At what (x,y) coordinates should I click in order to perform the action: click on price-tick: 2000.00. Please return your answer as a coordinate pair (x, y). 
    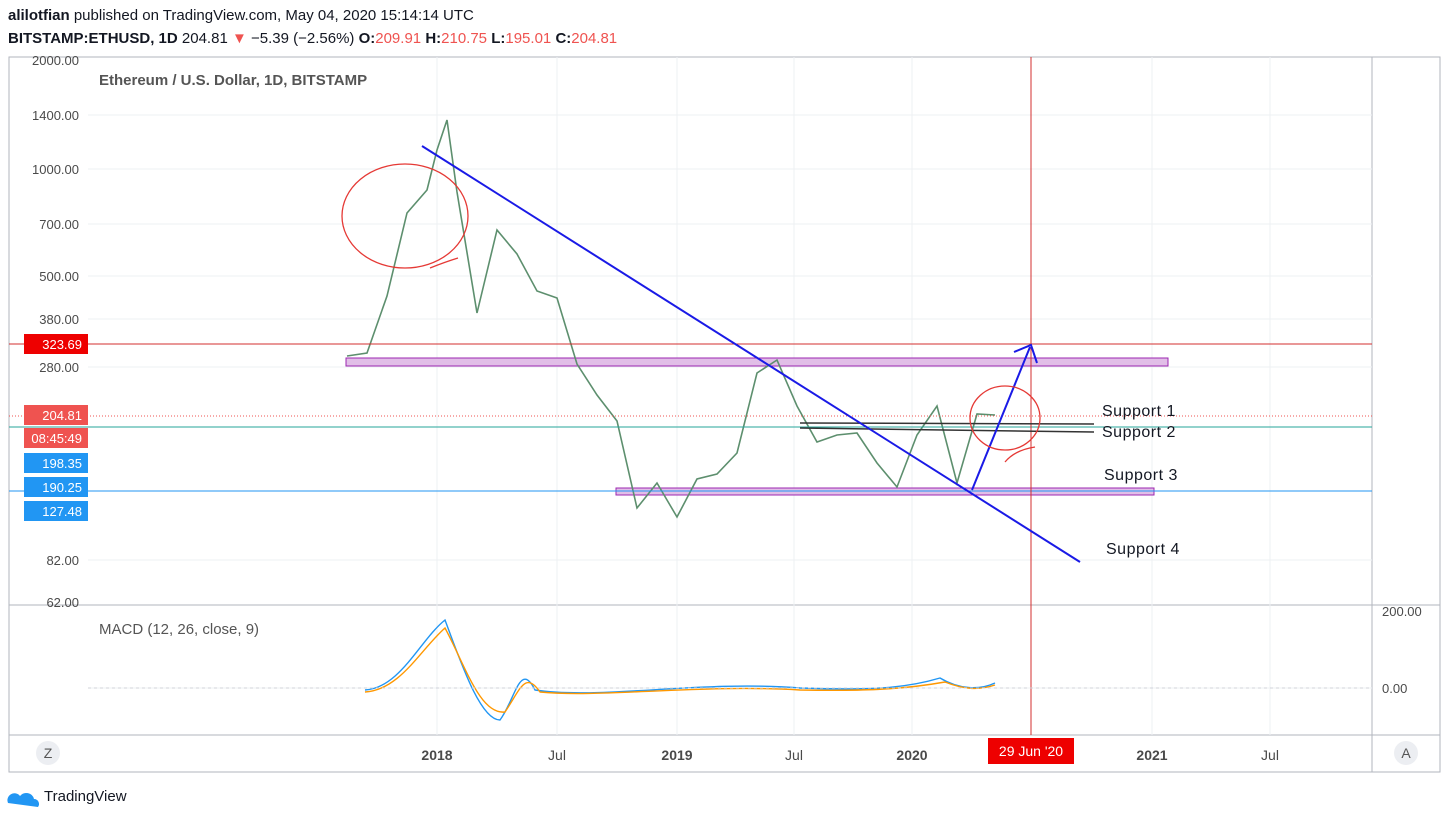
    Looking at the image, I should click on (55, 60).